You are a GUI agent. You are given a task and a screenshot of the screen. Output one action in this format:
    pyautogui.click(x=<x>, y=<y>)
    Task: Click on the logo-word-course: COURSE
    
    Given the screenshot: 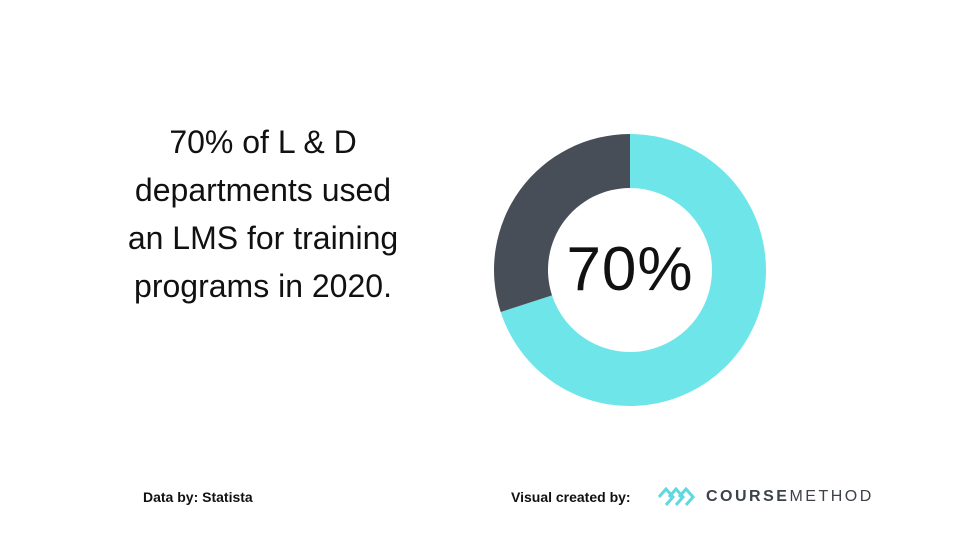 What is the action you would take?
    pyautogui.click(x=748, y=496)
    